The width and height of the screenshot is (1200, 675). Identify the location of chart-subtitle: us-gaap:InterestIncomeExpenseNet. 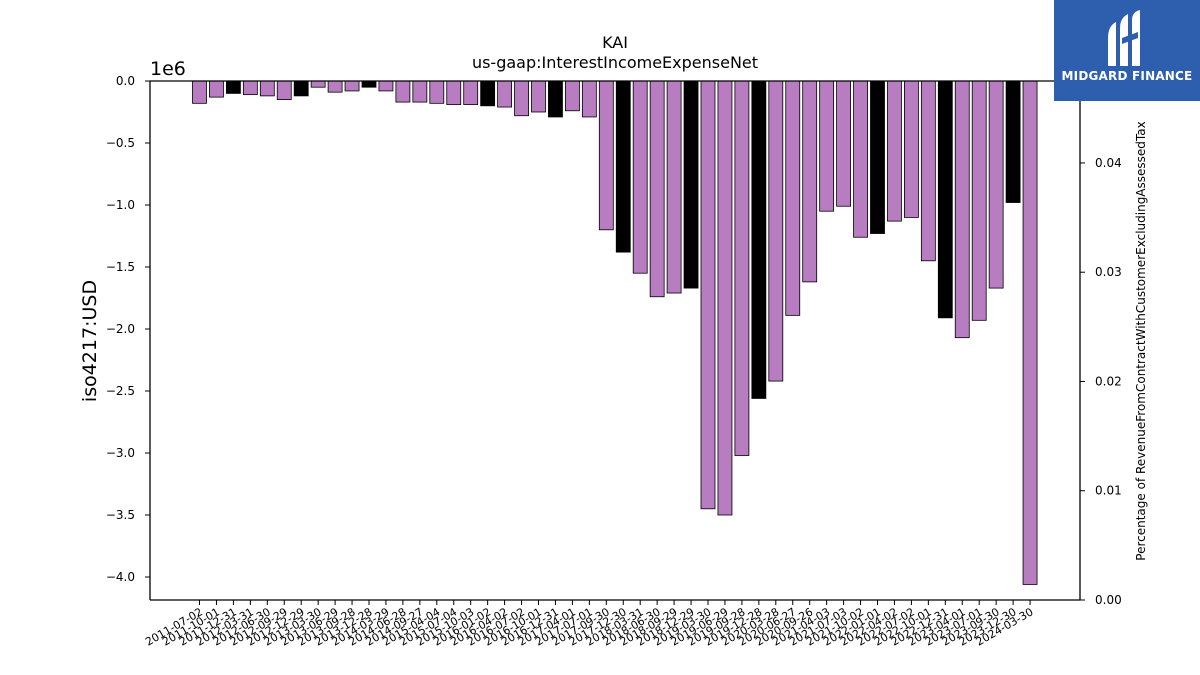
(615, 62).